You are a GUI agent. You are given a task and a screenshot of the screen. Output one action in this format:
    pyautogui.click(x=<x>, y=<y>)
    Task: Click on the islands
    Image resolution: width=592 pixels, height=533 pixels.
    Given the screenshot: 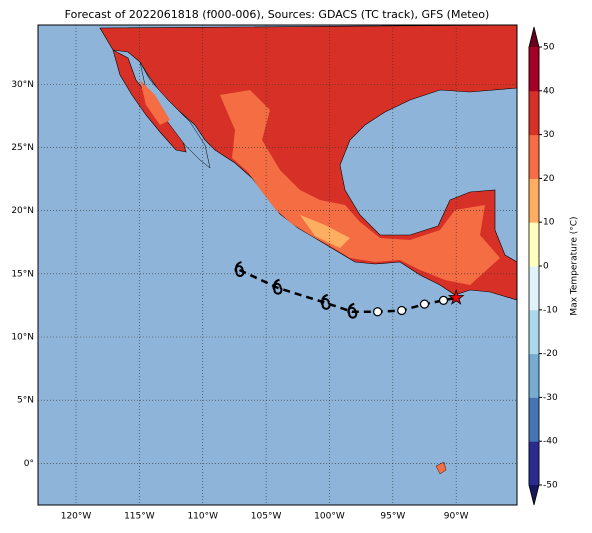 What is the action you would take?
    pyautogui.click(x=441, y=468)
    